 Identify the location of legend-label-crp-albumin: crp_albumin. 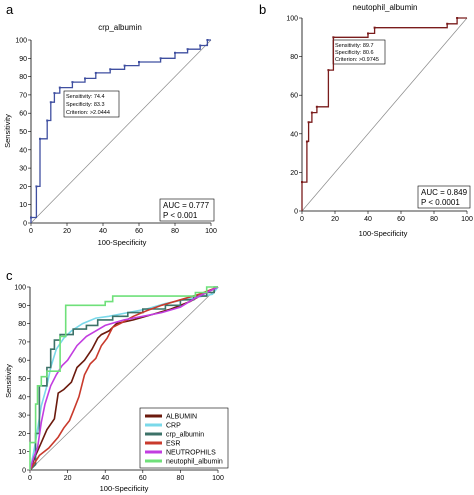
(185, 435).